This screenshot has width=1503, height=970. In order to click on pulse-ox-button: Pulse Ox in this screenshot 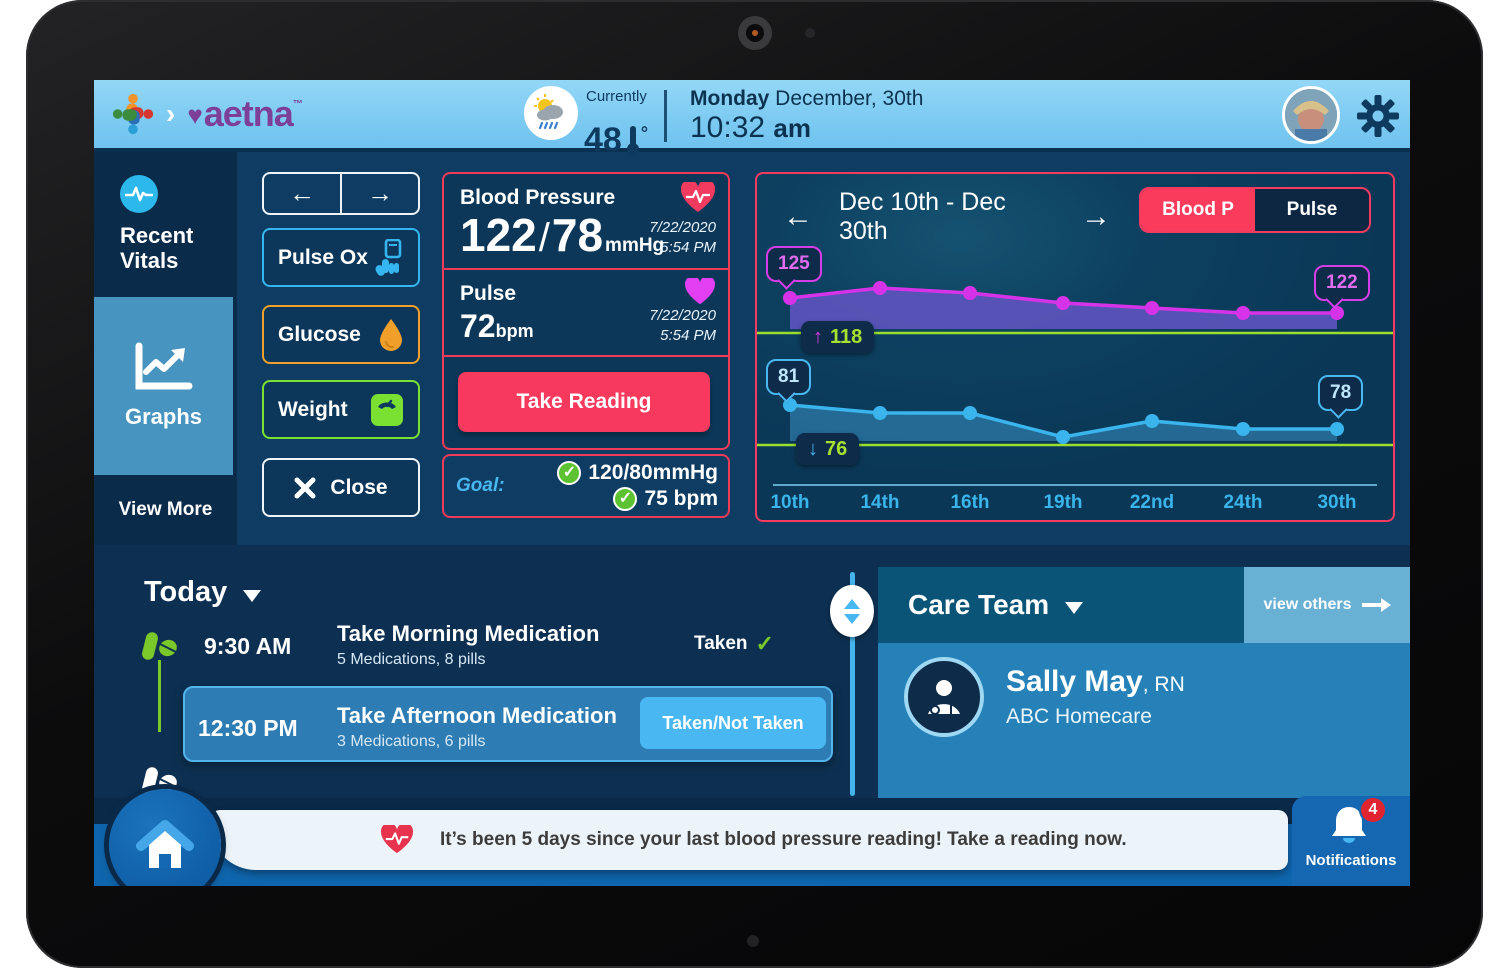, I will do `click(341, 257)`.